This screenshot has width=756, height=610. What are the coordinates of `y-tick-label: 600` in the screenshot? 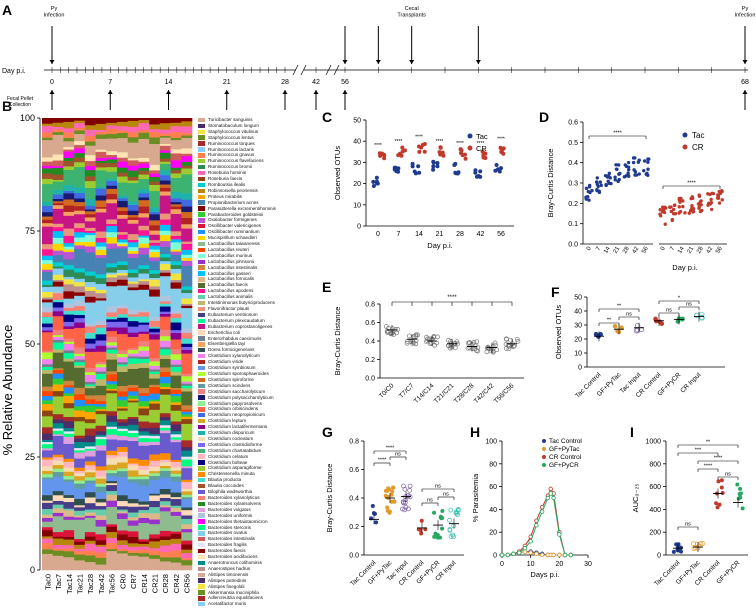 It's located at (655, 487).